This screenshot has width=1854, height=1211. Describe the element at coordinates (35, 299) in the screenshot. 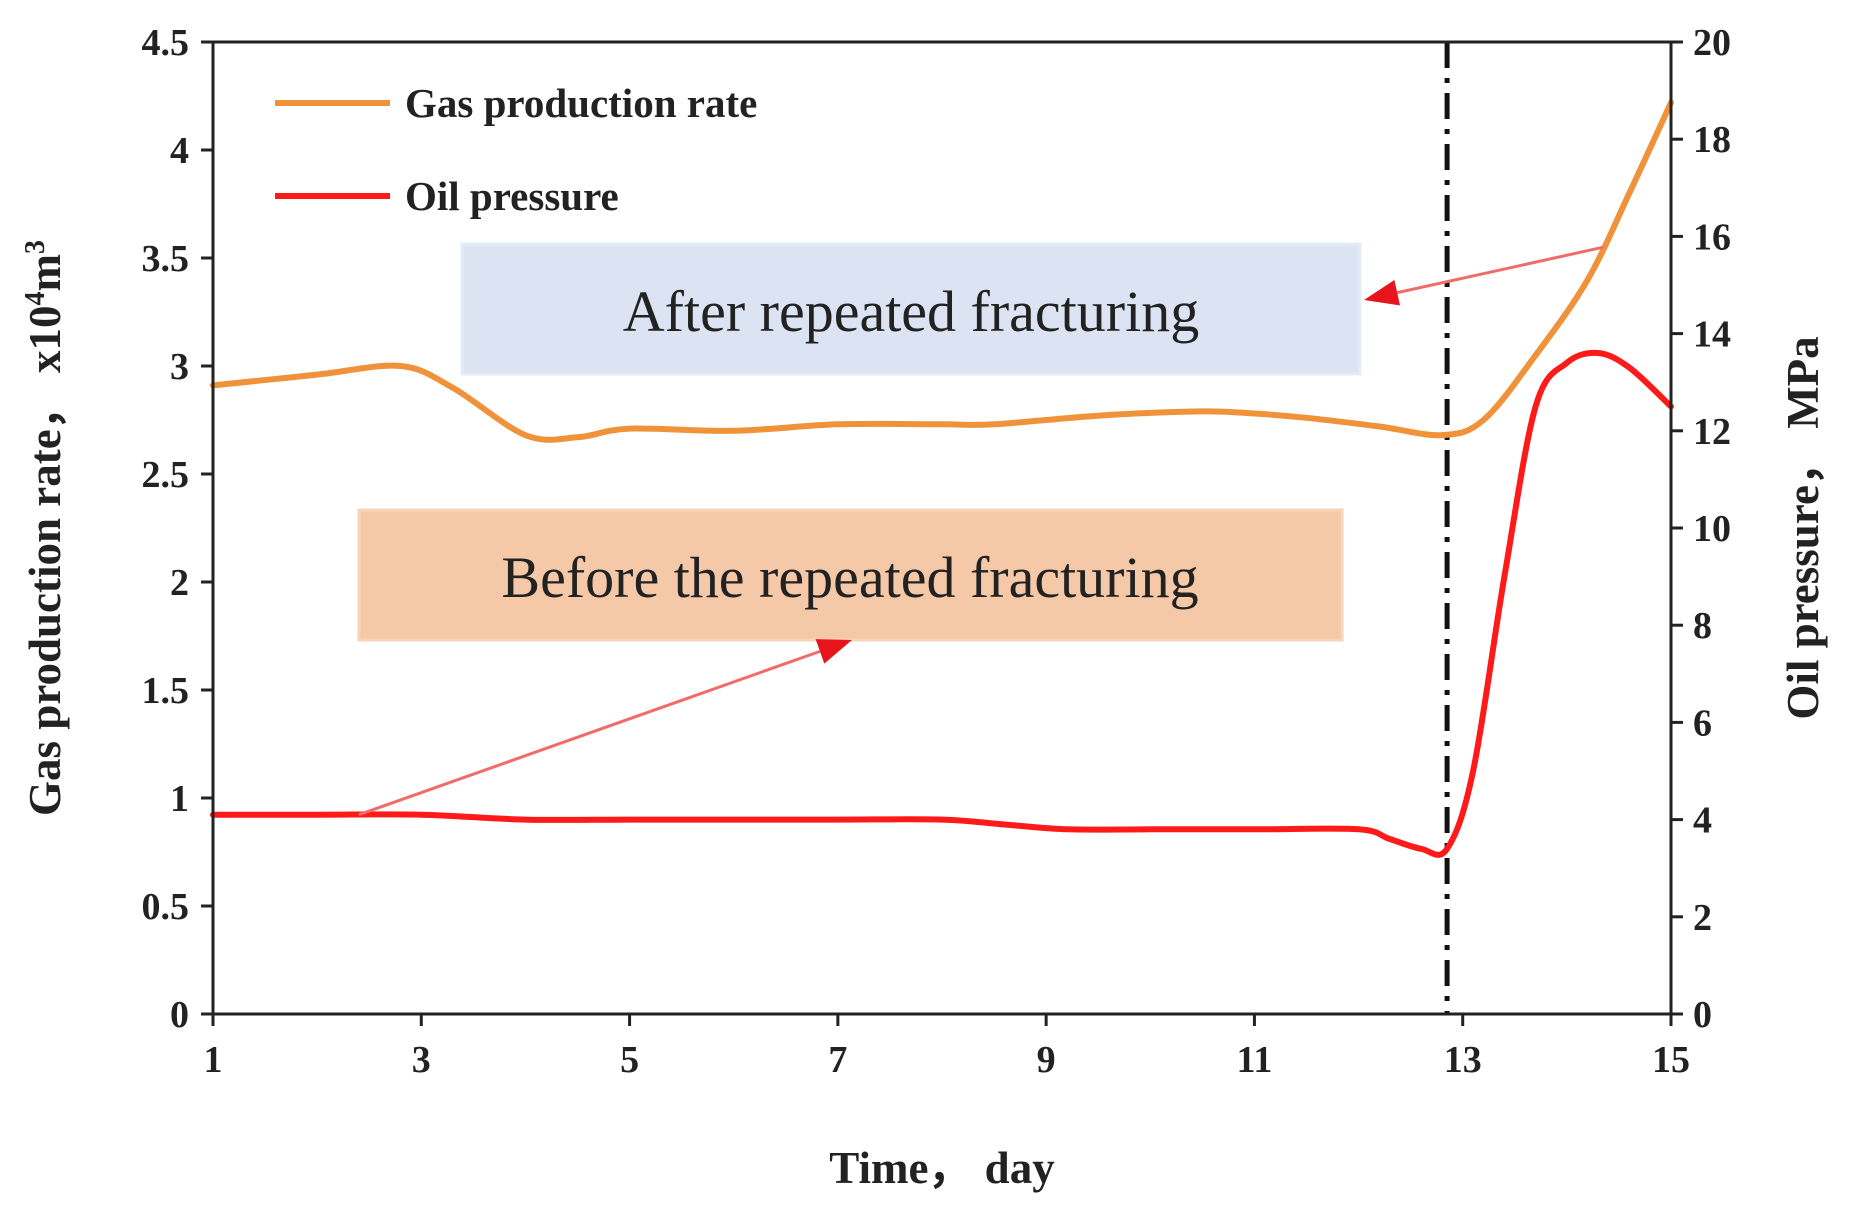

I see `y-left-title-sup1: 4` at that location.